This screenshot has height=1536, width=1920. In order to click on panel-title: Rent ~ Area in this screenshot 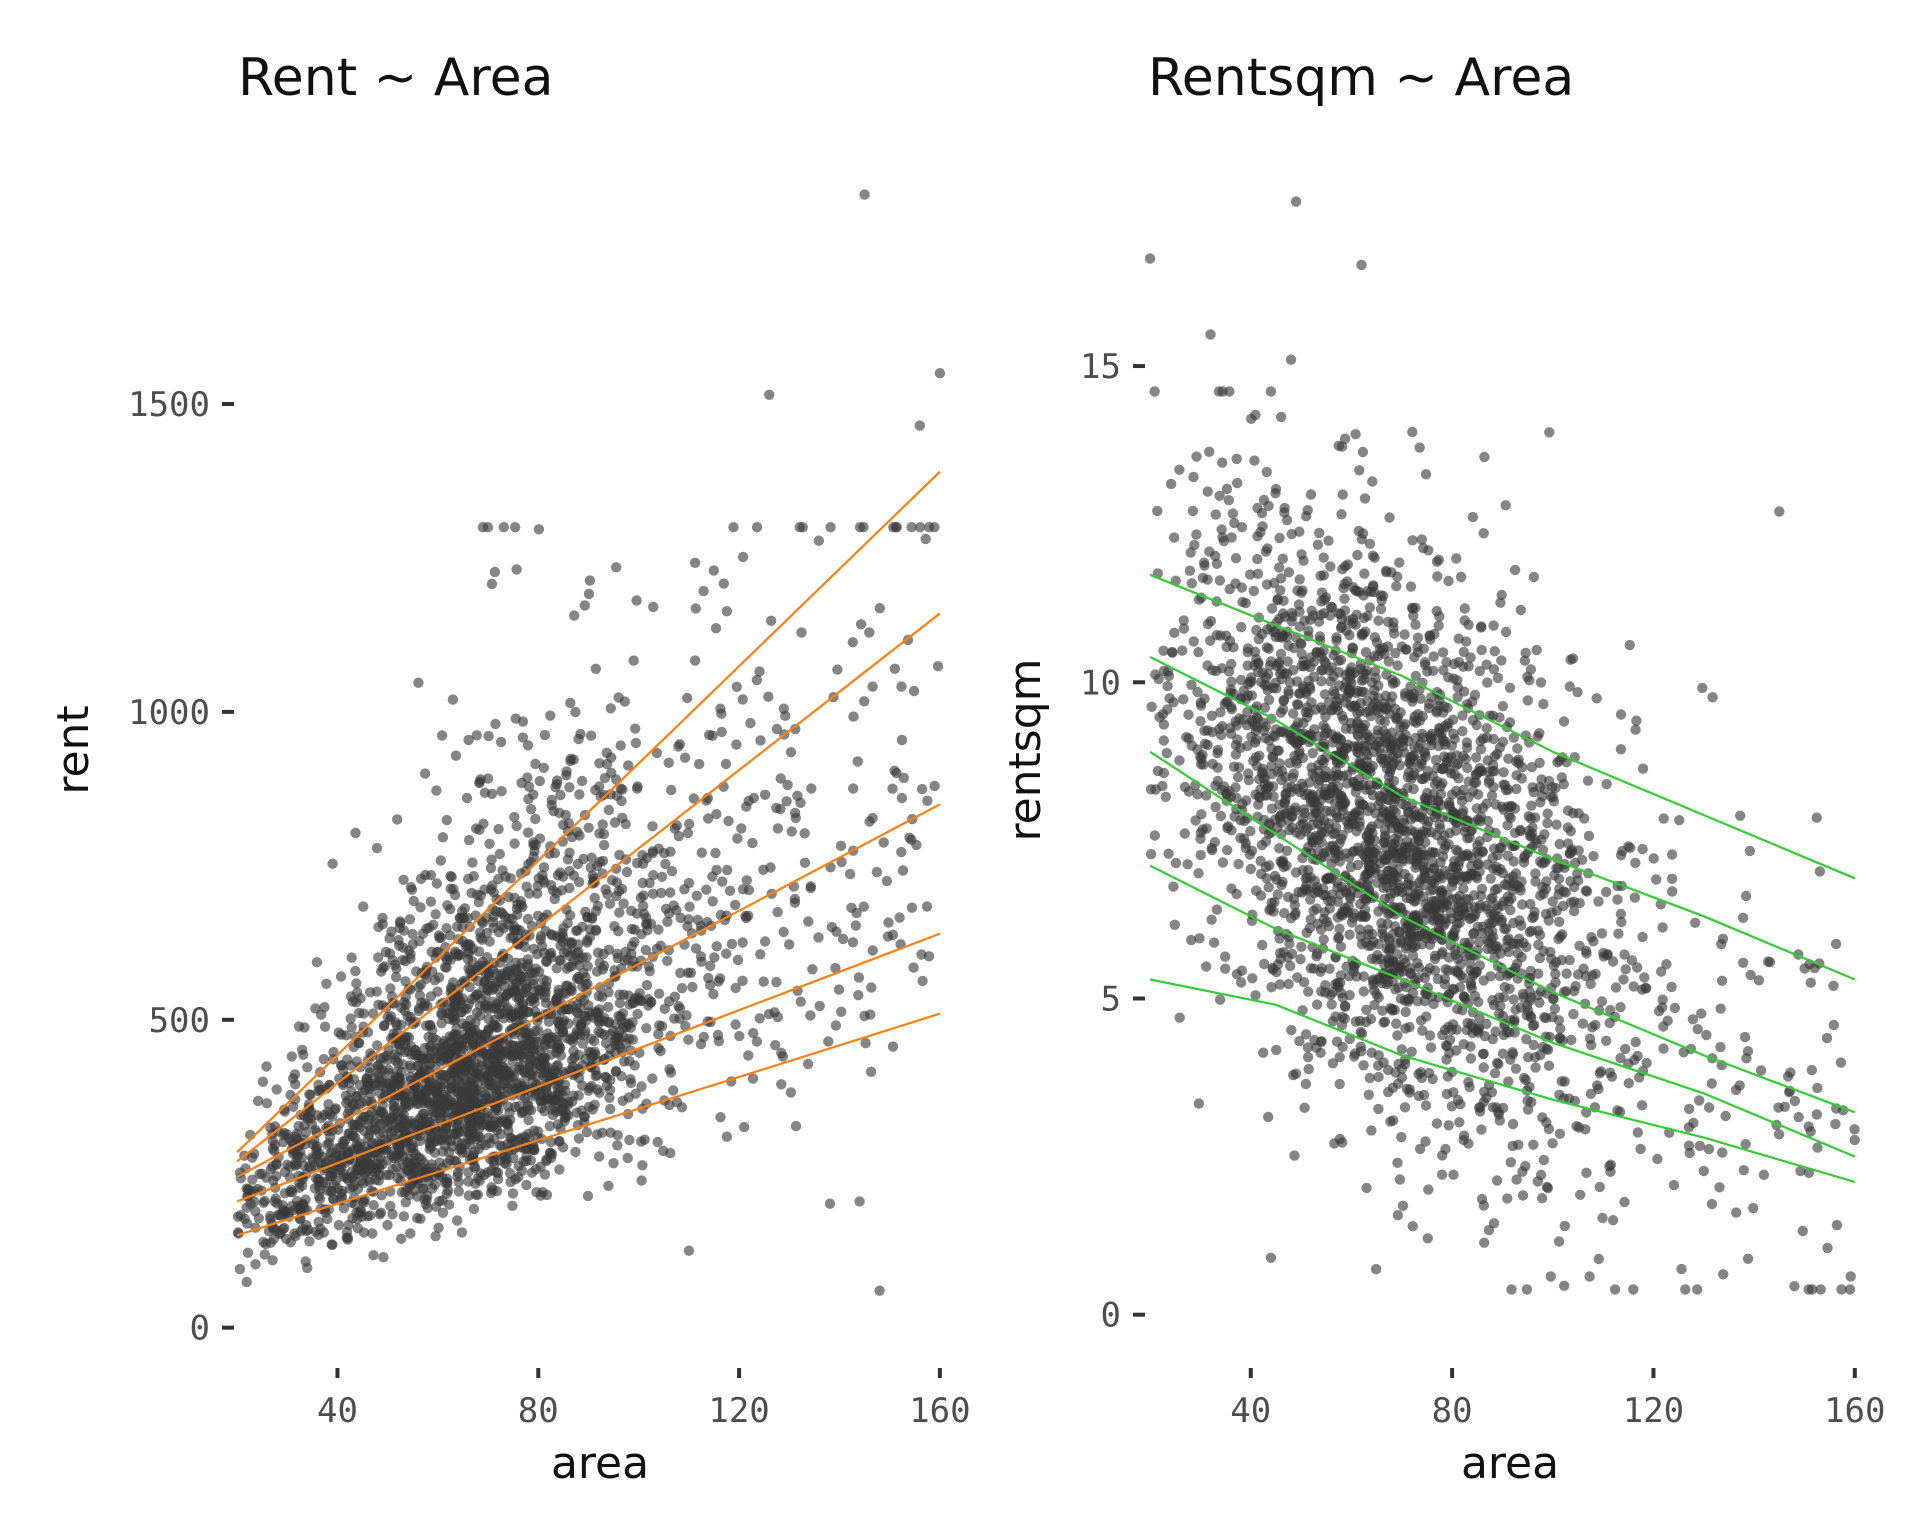, I will do `click(395, 78)`.